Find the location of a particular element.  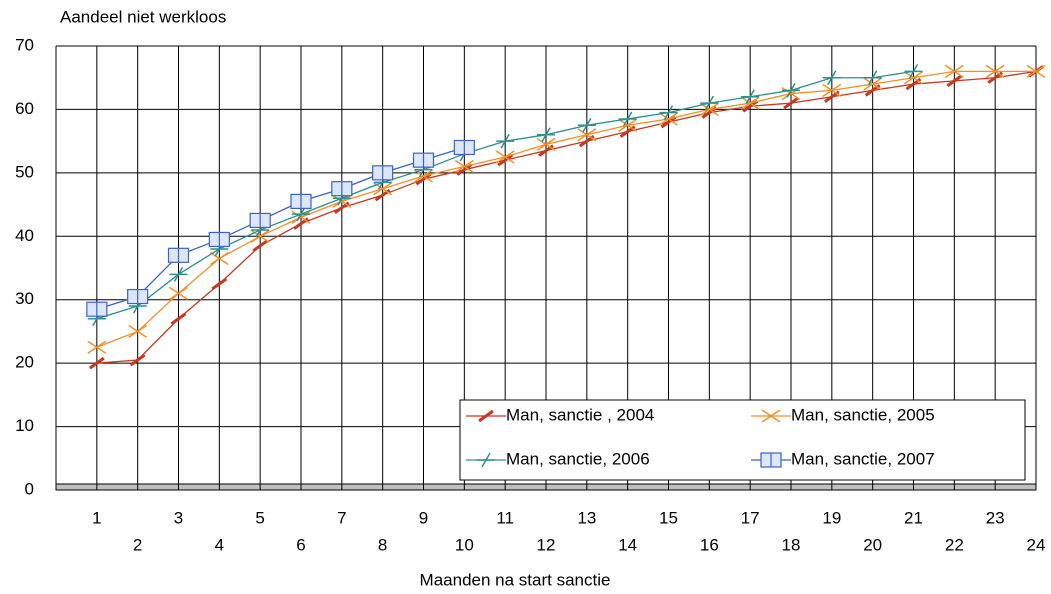

y-tick-label: 20 is located at coordinates (24, 362).